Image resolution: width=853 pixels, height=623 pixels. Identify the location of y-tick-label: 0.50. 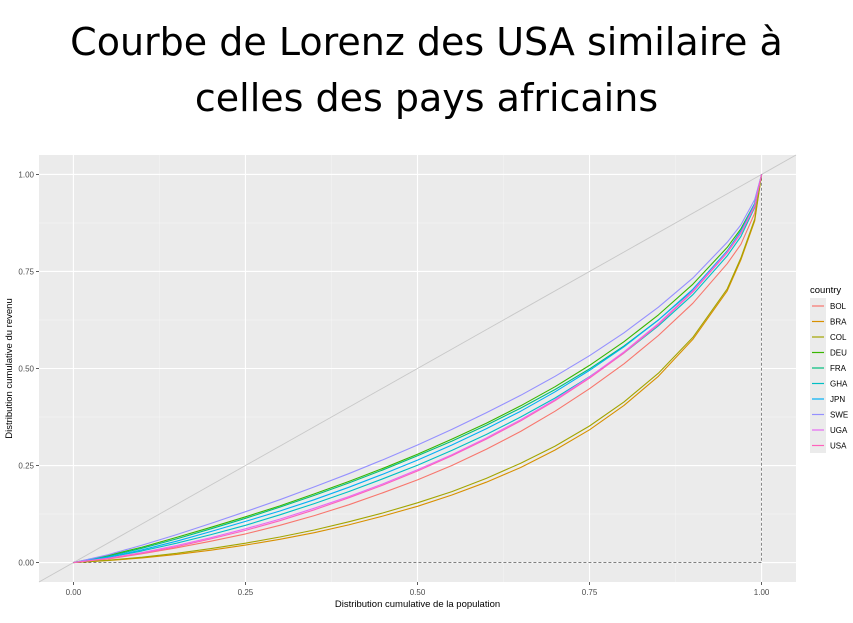
(26, 369).